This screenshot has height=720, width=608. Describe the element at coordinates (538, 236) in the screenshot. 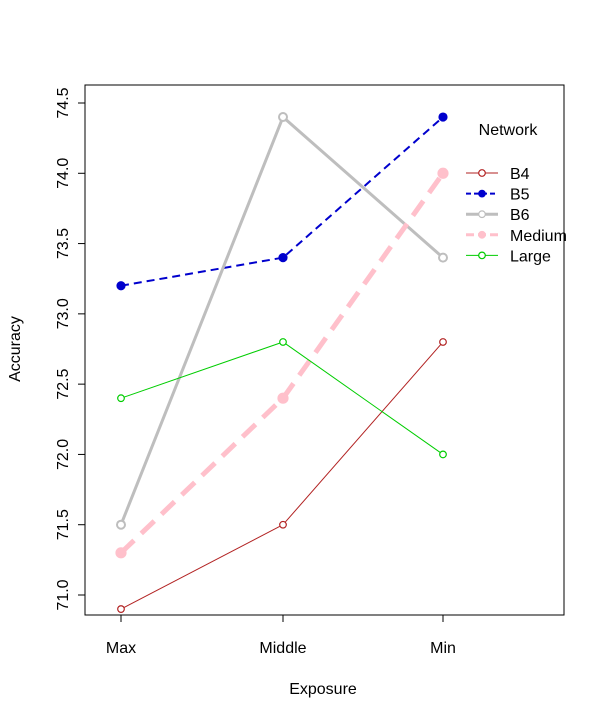

I see `legend-label: Medium` at that location.